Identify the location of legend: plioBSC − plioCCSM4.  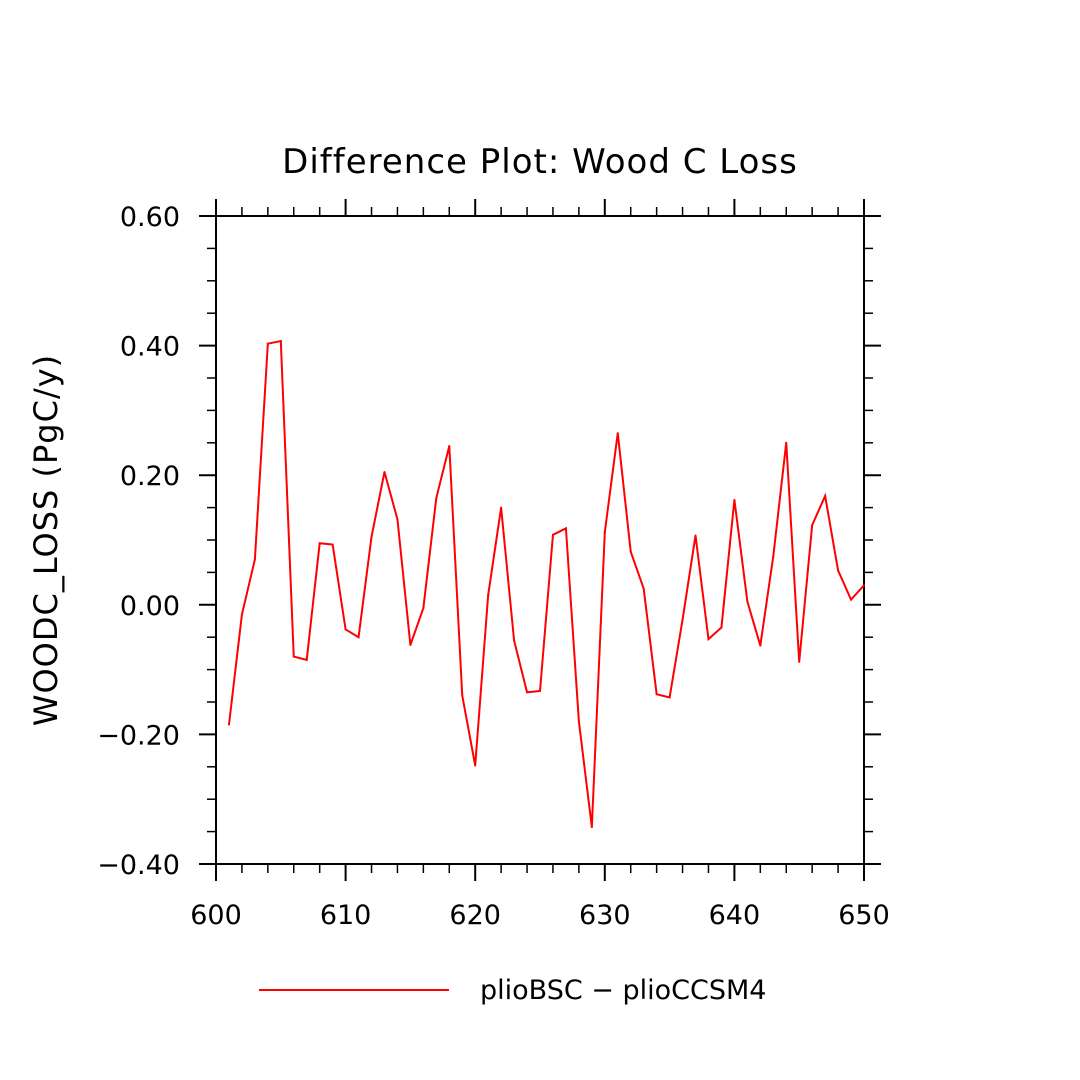
(512, 990).